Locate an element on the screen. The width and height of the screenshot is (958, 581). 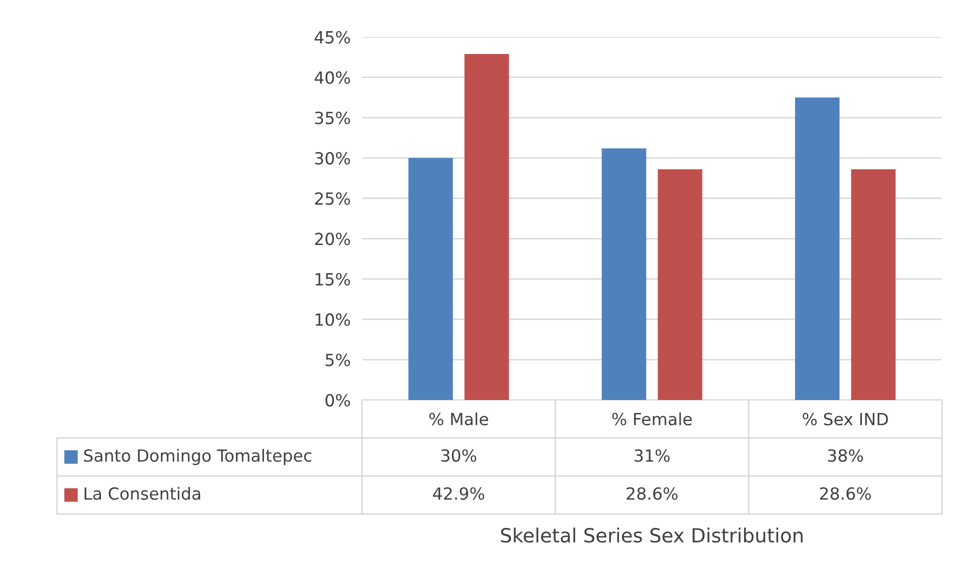
y-tick-label: 10% is located at coordinates (333, 319).